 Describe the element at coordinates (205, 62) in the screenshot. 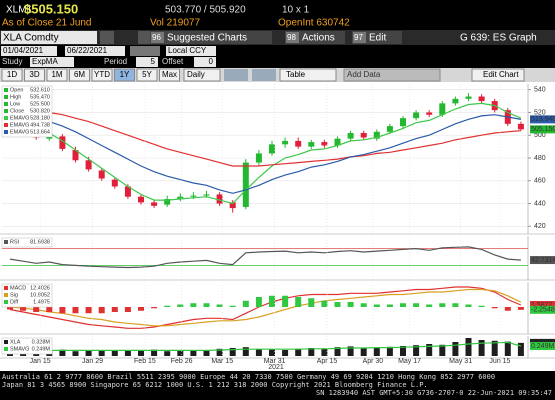

I see `offset-input` at that location.